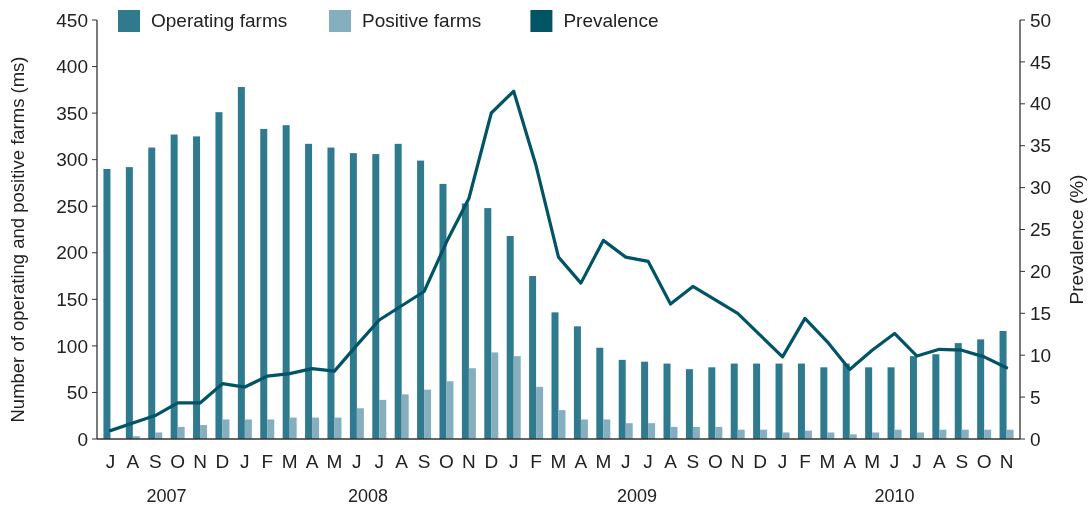 This screenshot has height=506, width=1091. What do you see at coordinates (368, 496) in the screenshot?
I see `text: 2008` at bounding box center [368, 496].